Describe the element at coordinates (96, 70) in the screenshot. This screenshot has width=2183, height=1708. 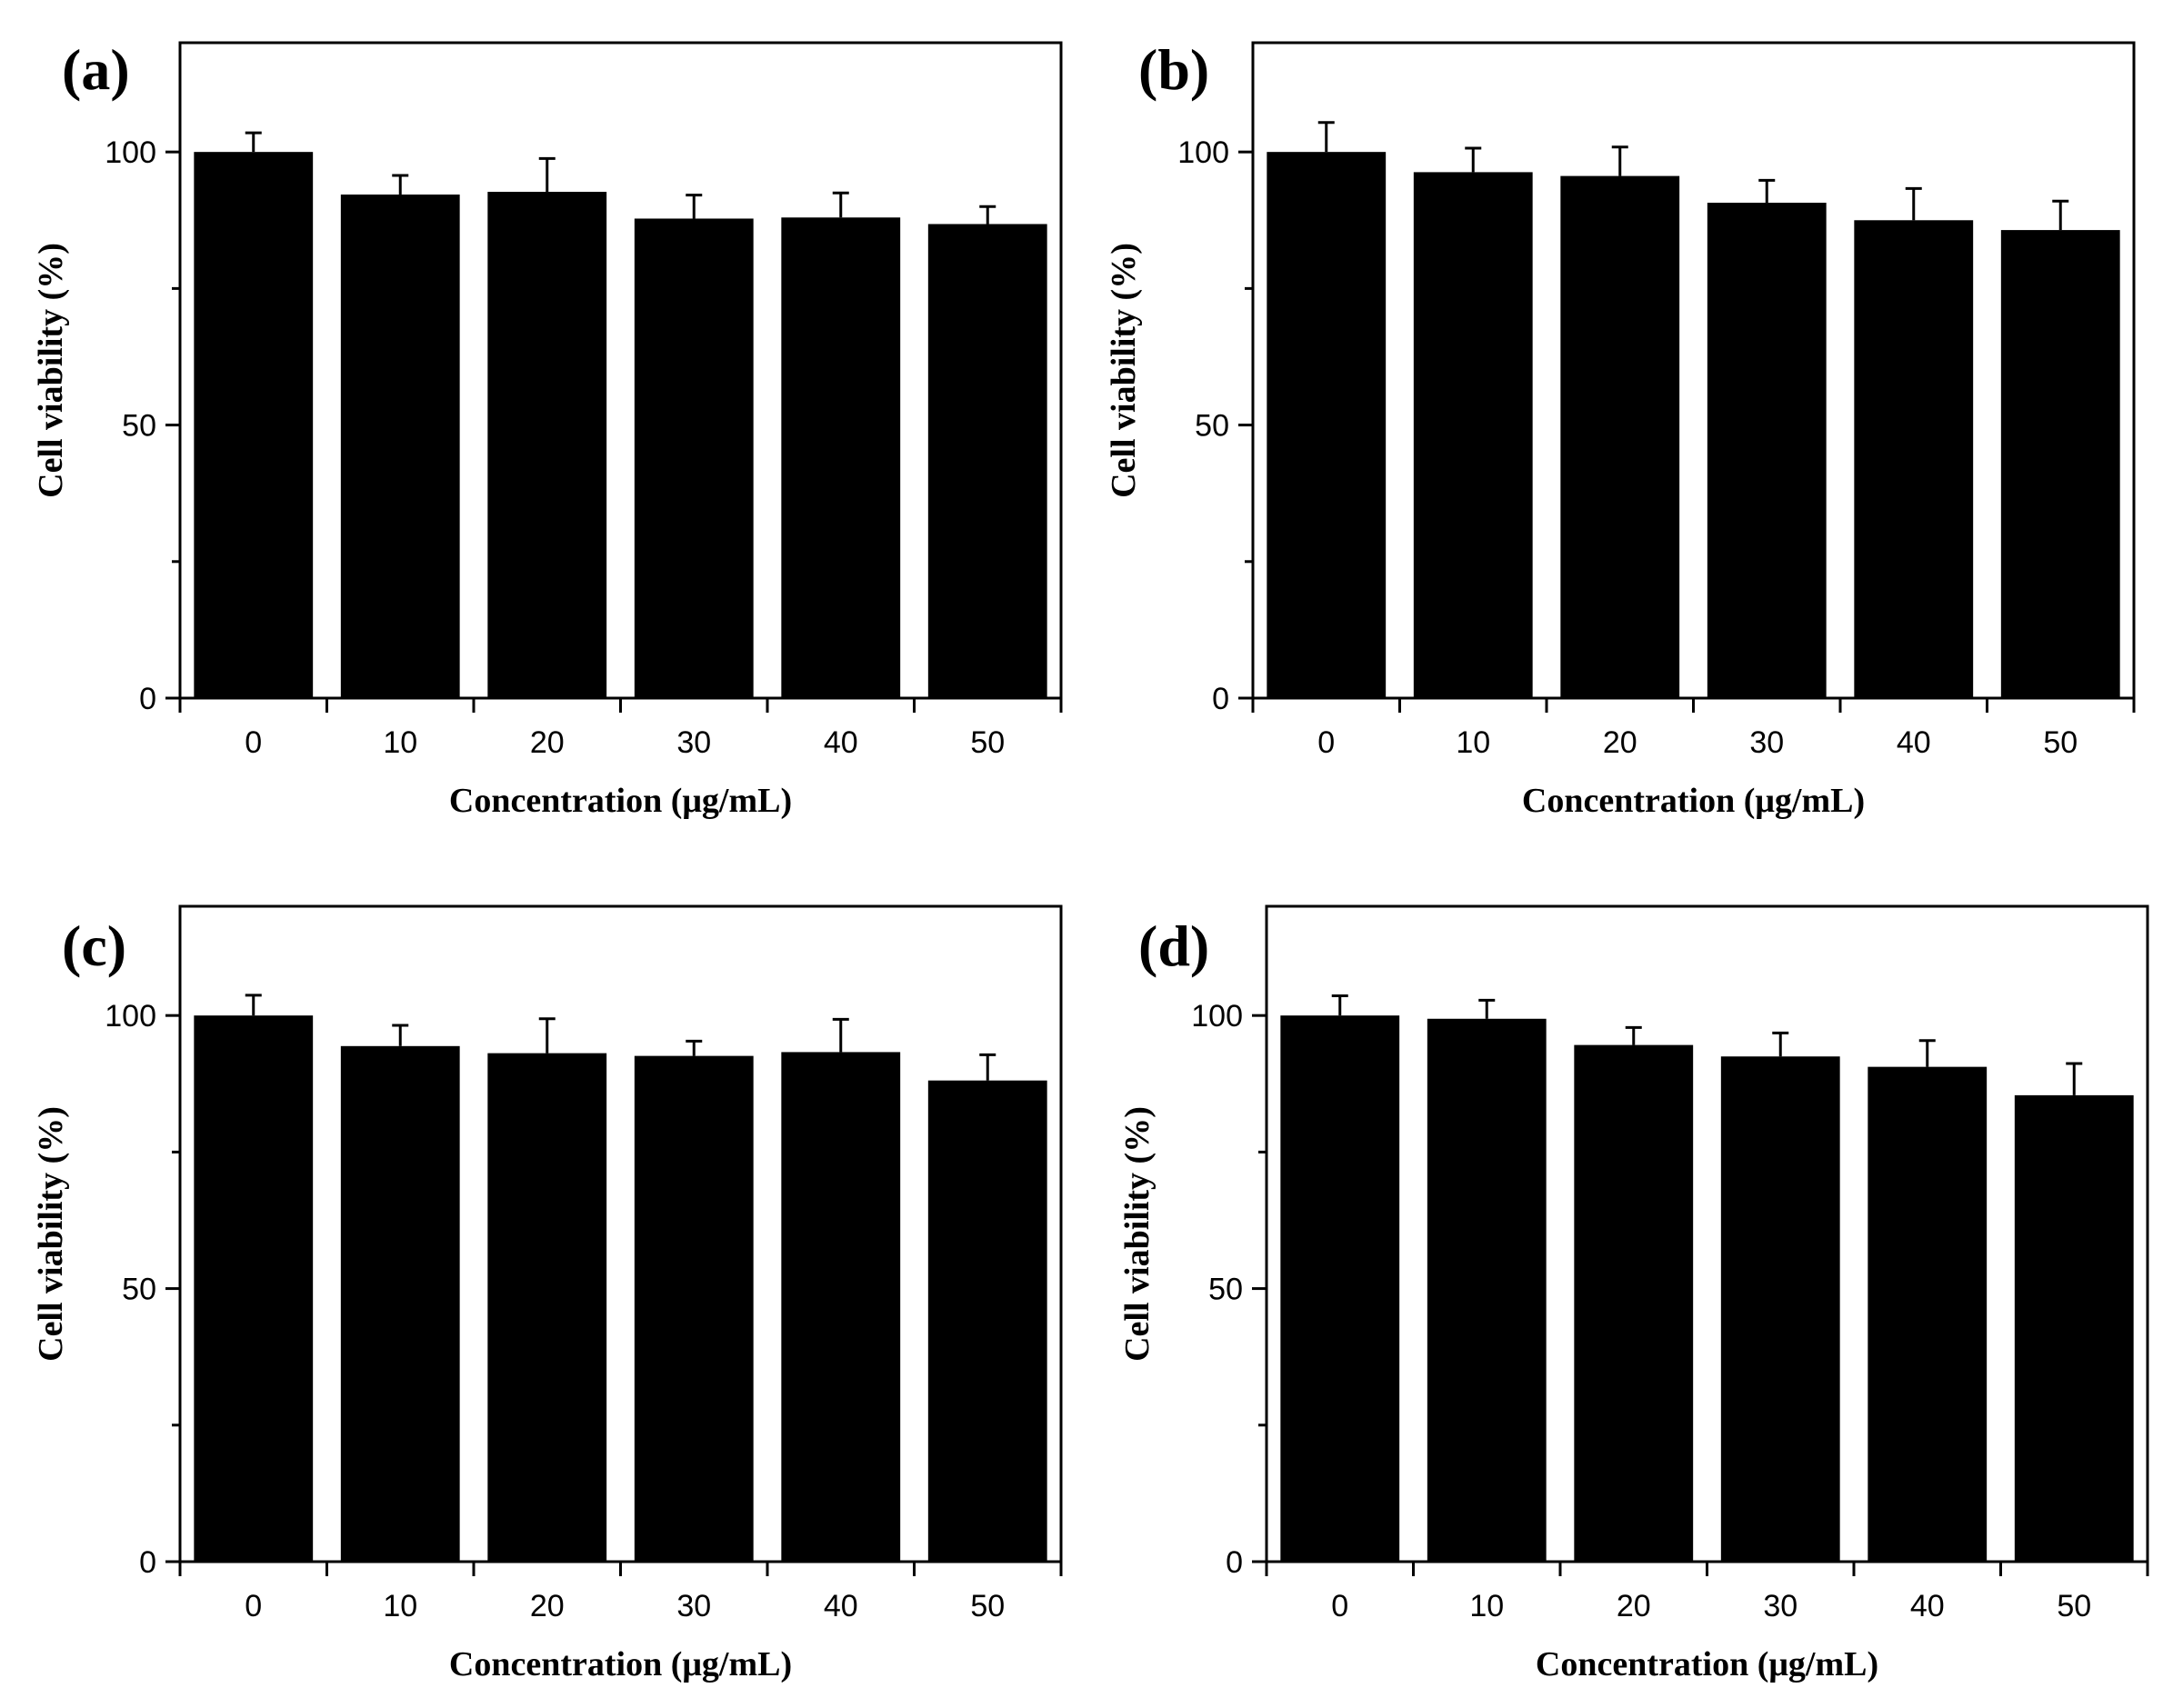
I see `panel-label: (a)` at that location.